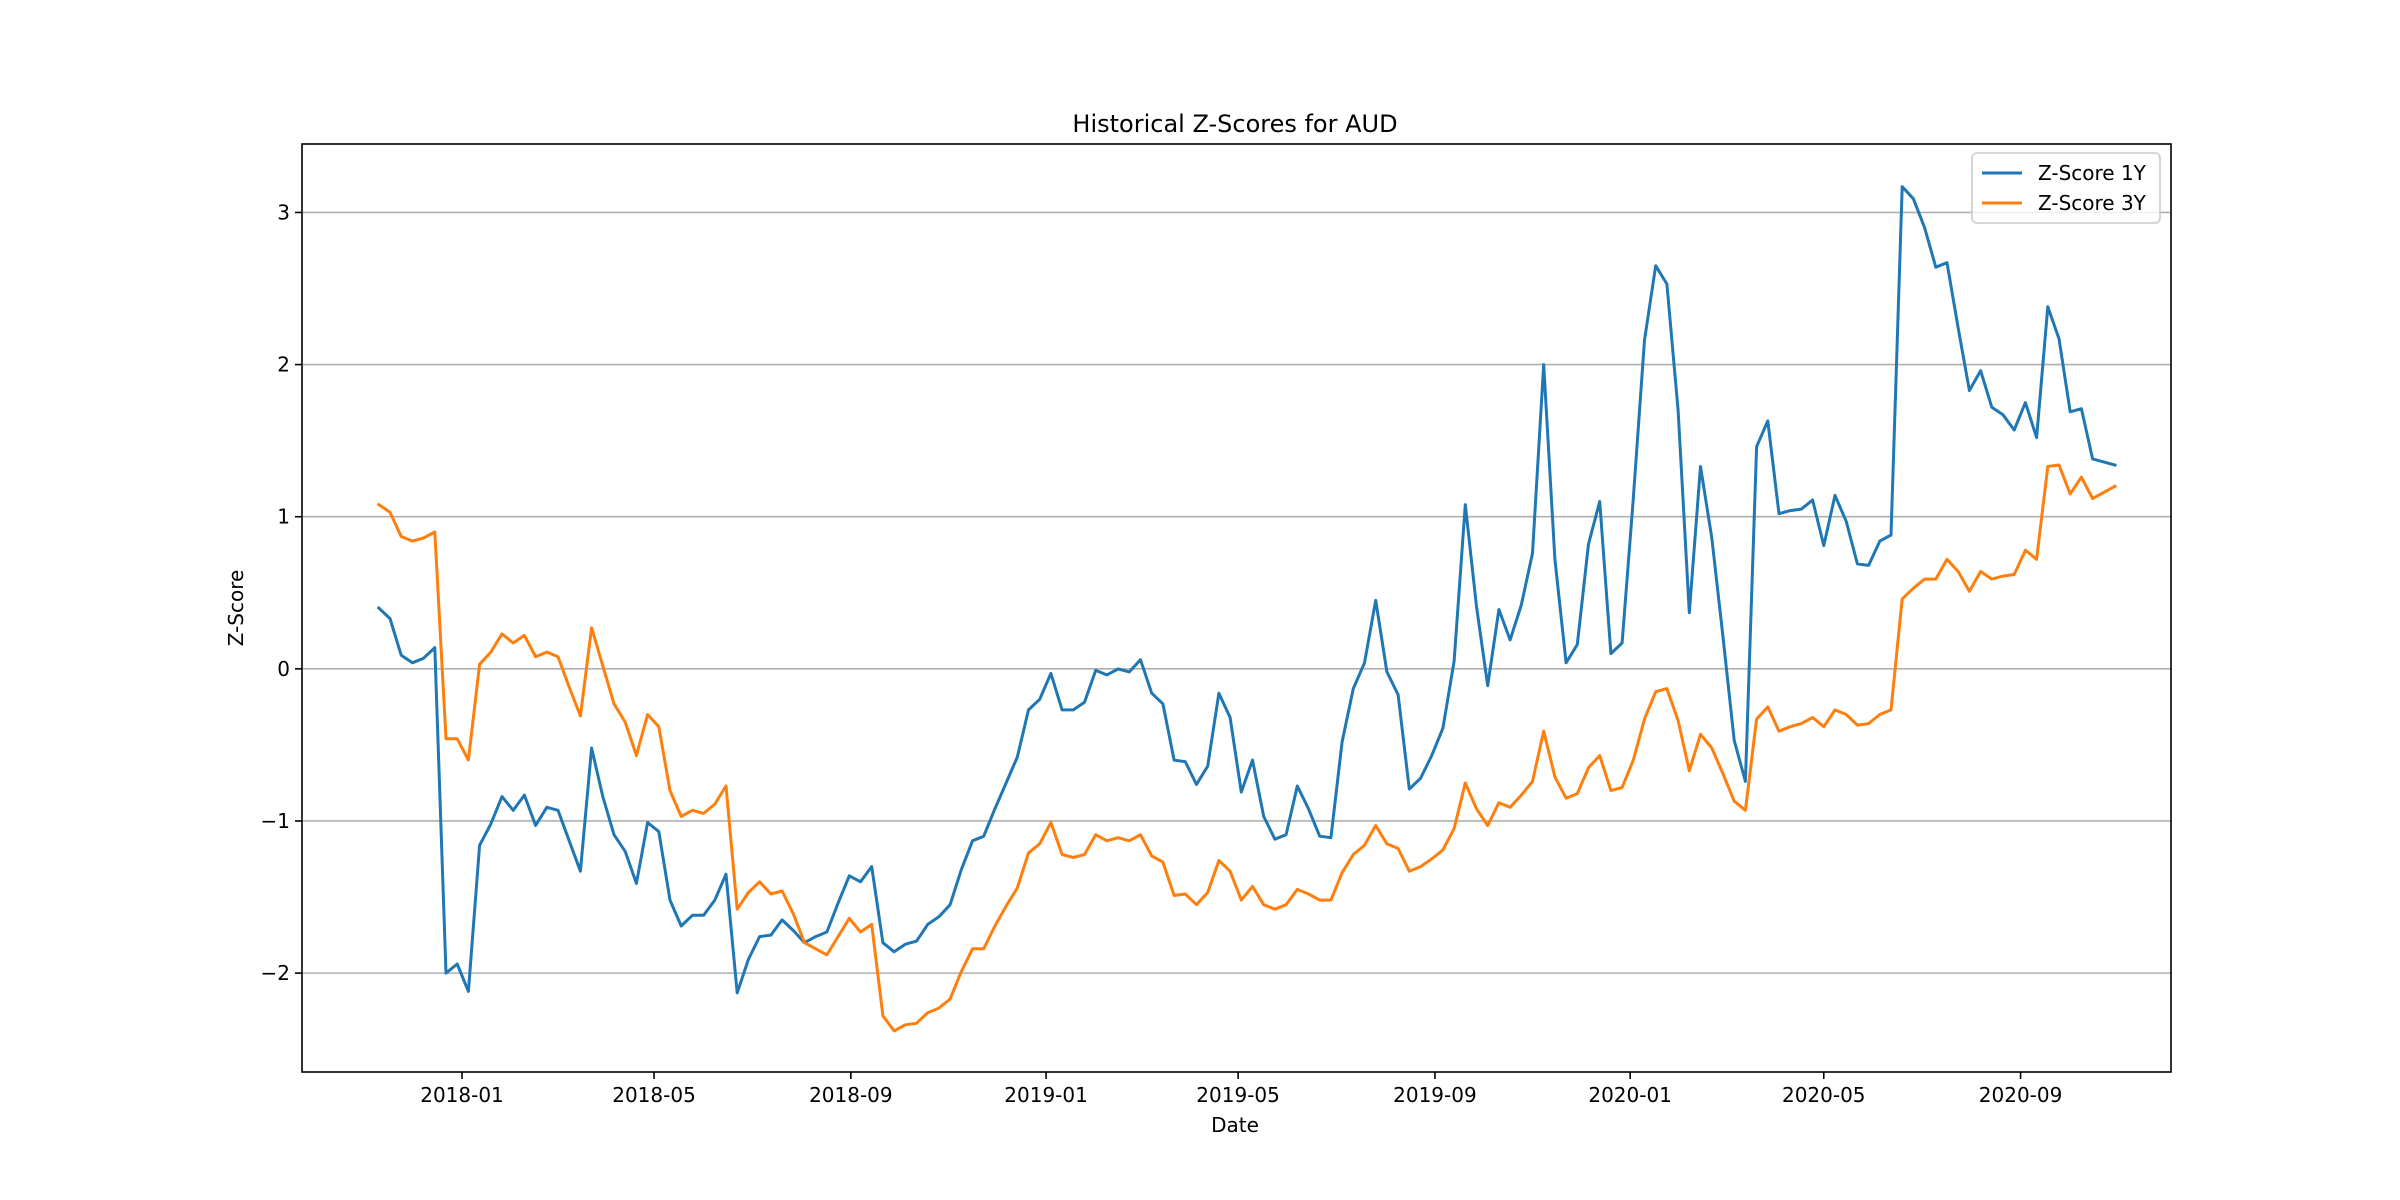 The width and height of the screenshot is (2400, 1200). What do you see at coordinates (1234, 124) in the screenshot?
I see `chart-title: Historical Z-Scores for AUD` at bounding box center [1234, 124].